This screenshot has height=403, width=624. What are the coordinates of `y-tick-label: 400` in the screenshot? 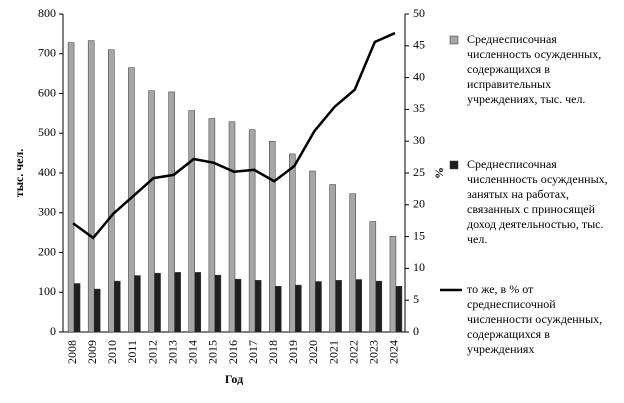 It's located at (47, 172).